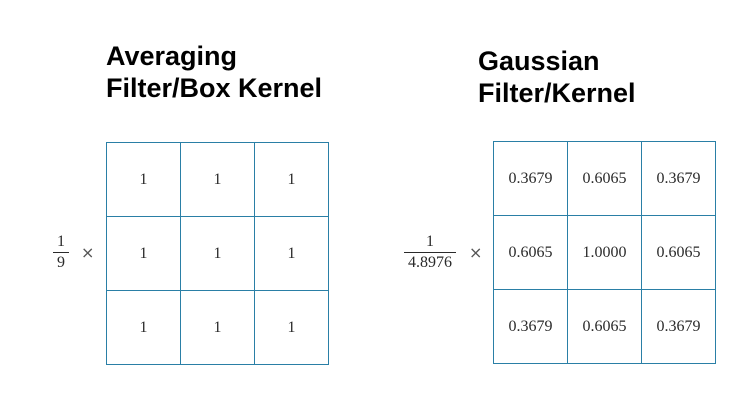 The width and height of the screenshot is (753, 410). Describe the element at coordinates (61, 262) in the screenshot. I see `box-filter-denominator: 9` at that location.